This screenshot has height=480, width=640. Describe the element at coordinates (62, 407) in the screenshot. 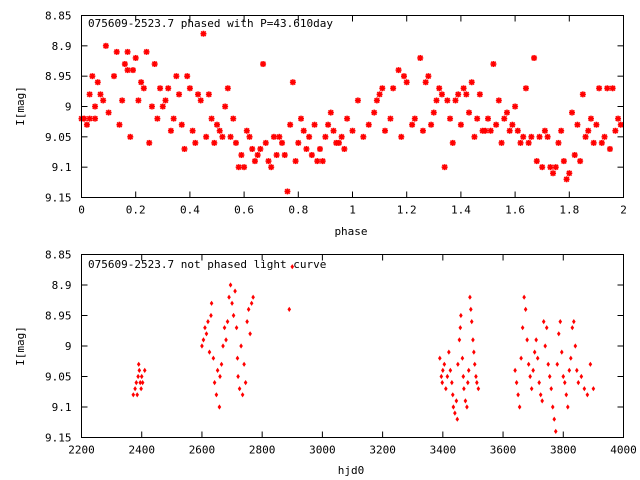

I see `y-tick-label: 9.1` at that location.